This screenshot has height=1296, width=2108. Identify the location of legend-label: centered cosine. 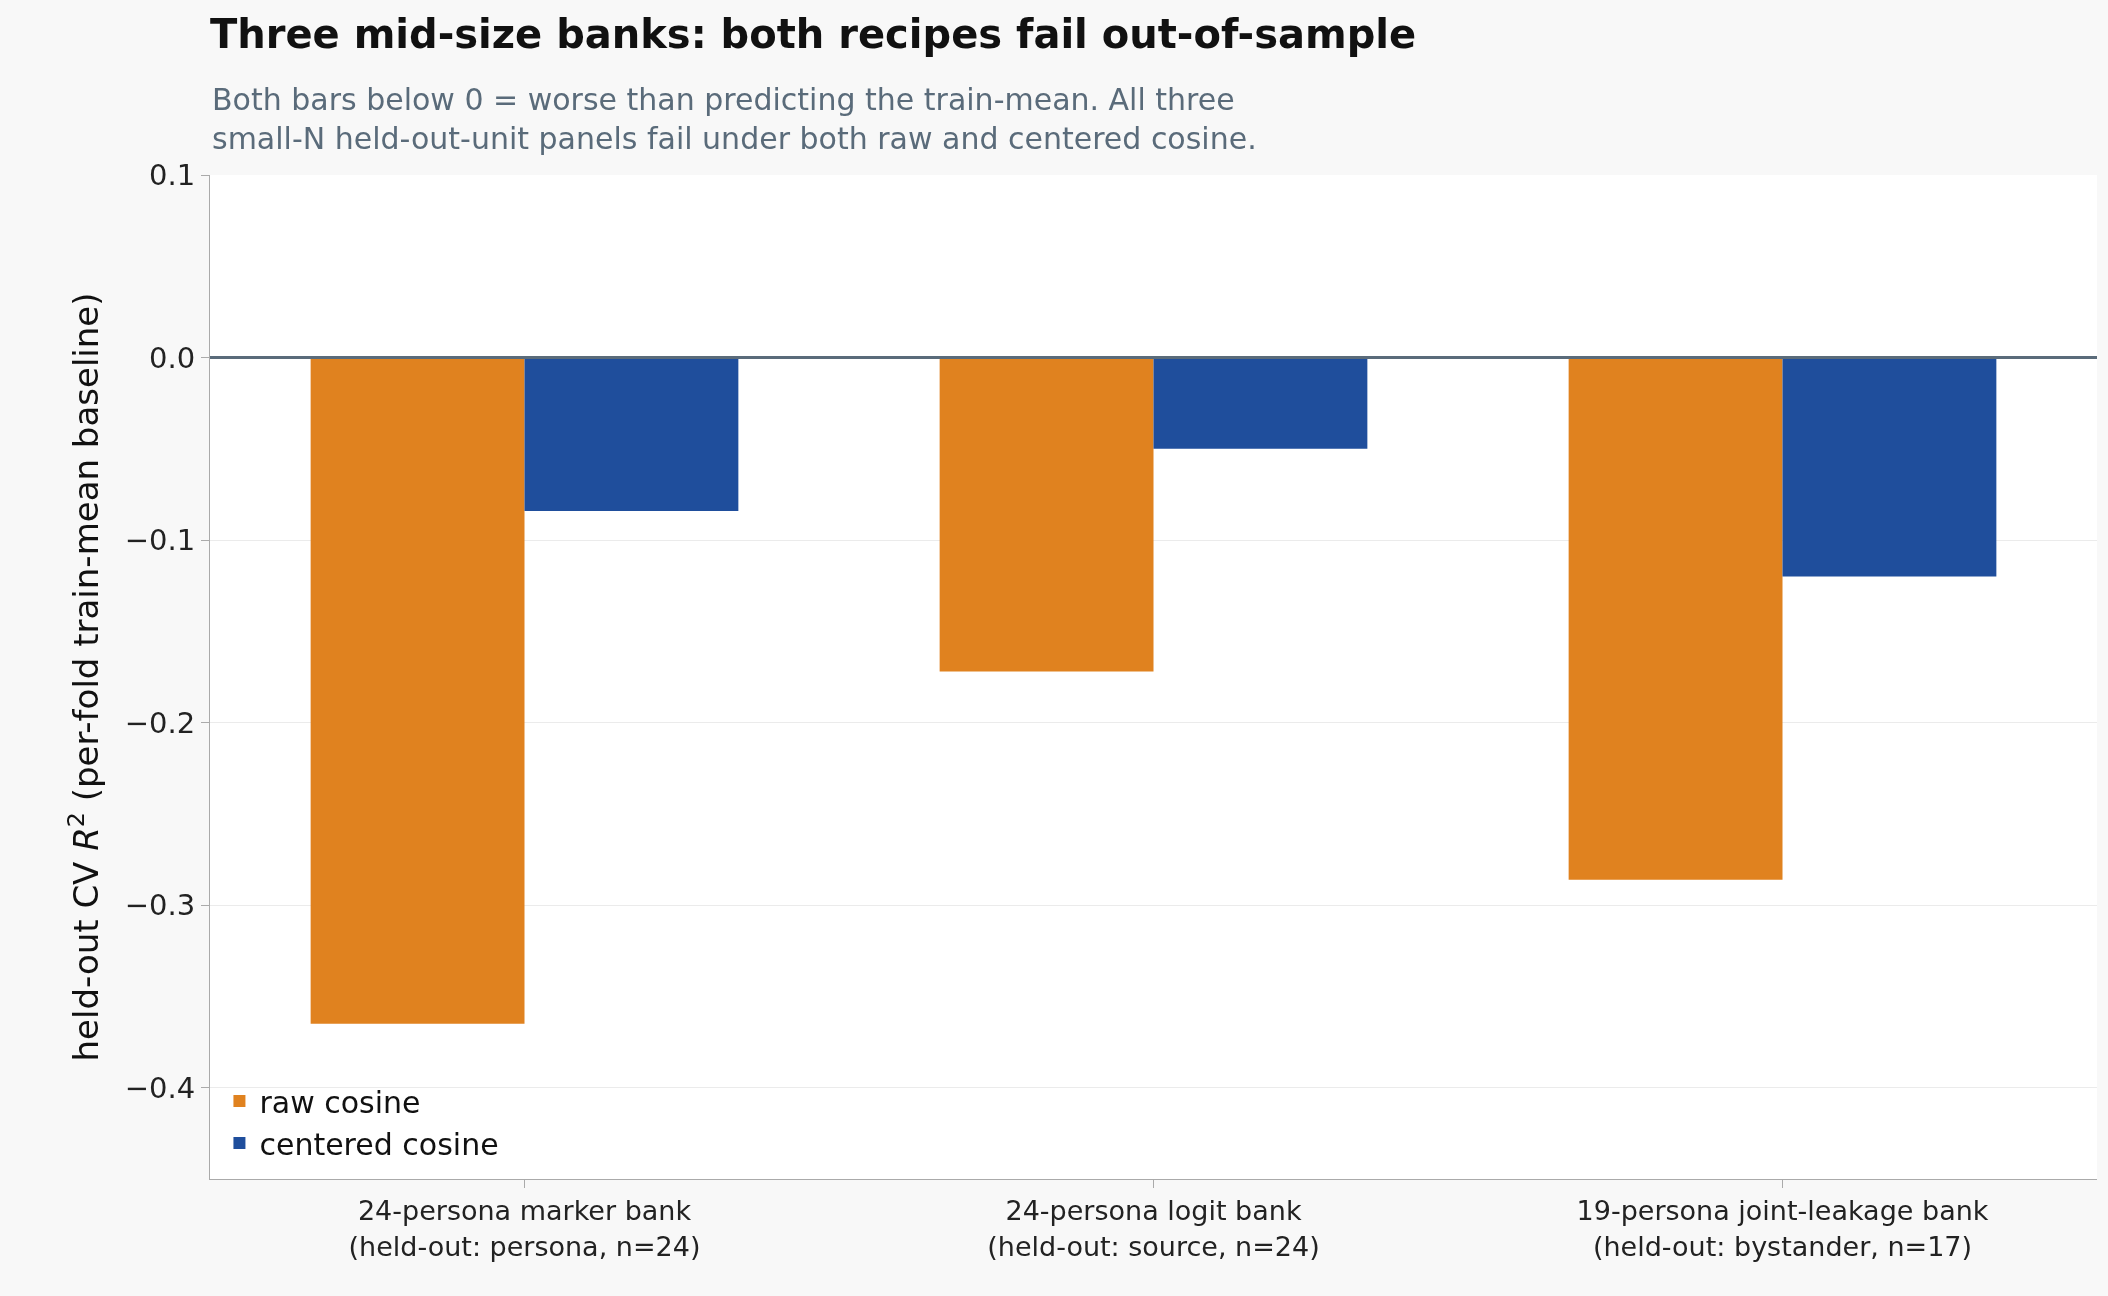
(379, 1144).